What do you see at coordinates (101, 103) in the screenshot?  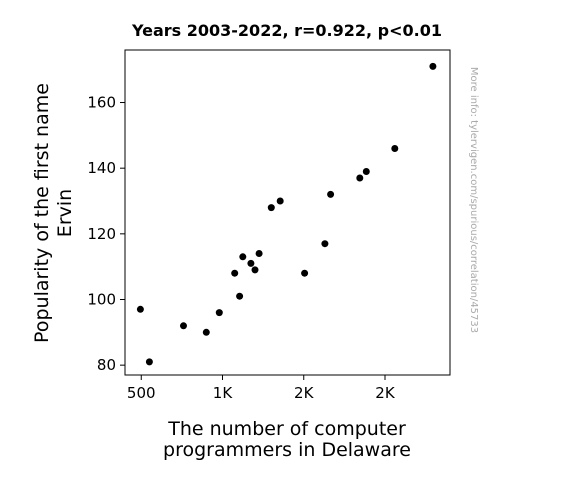 I see `y-tick-label: 160` at bounding box center [101, 103].